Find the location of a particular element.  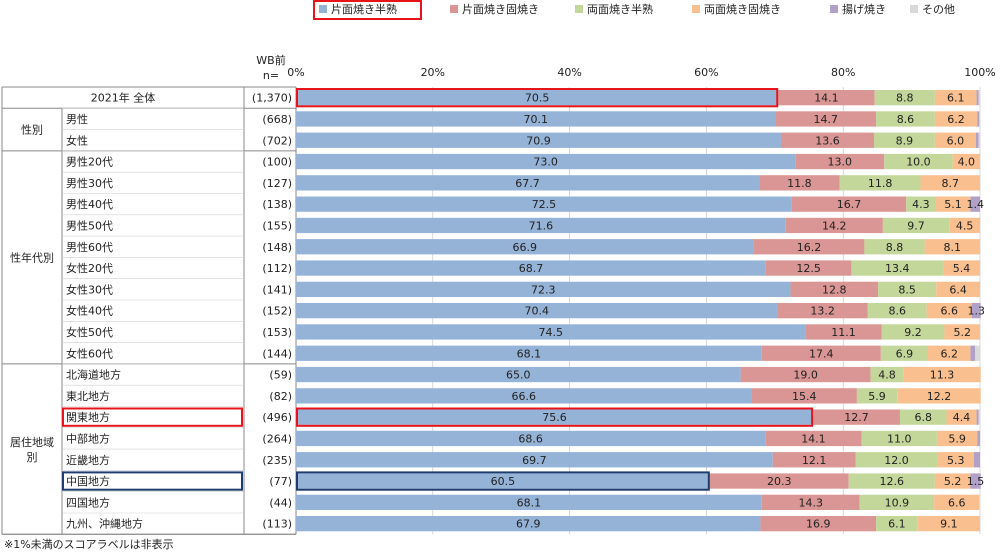

data-label: 70.1 is located at coordinates (535, 119).